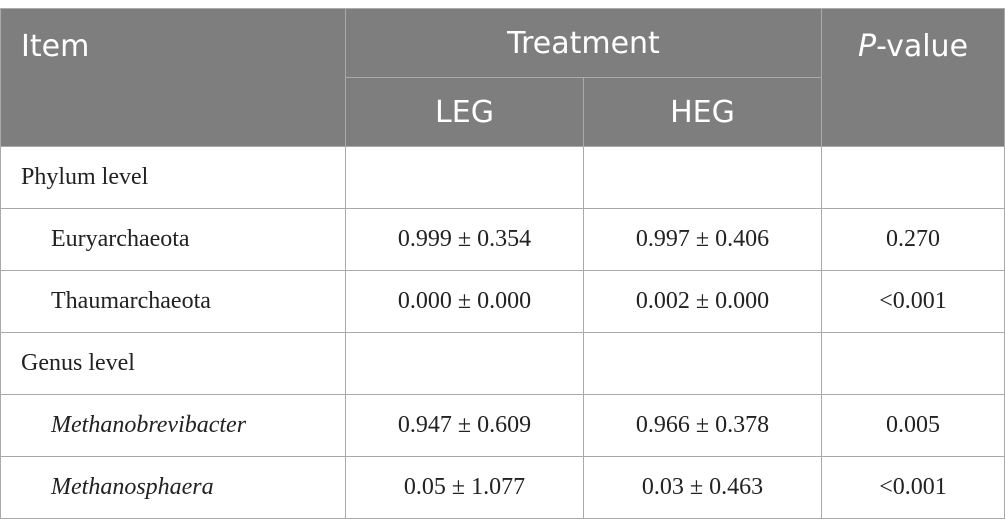 This screenshot has width=1005, height=530. What do you see at coordinates (173, 77) in the screenshot?
I see `item-column-header: Item` at bounding box center [173, 77].